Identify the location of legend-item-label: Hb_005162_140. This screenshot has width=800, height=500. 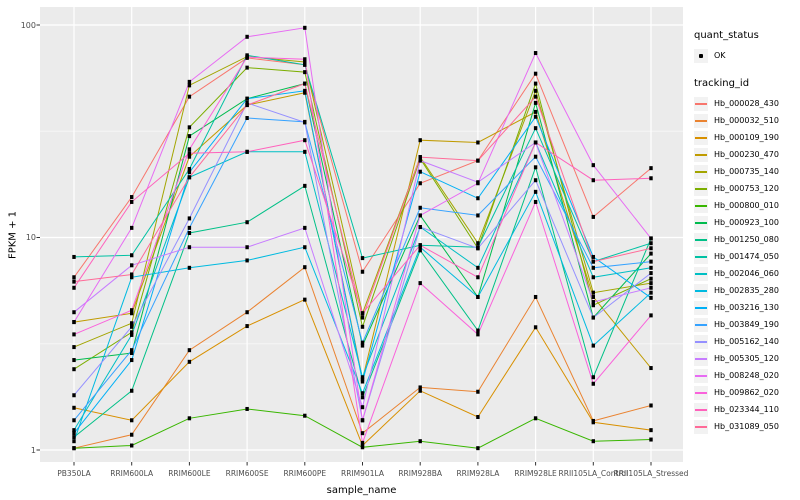
(746, 341).